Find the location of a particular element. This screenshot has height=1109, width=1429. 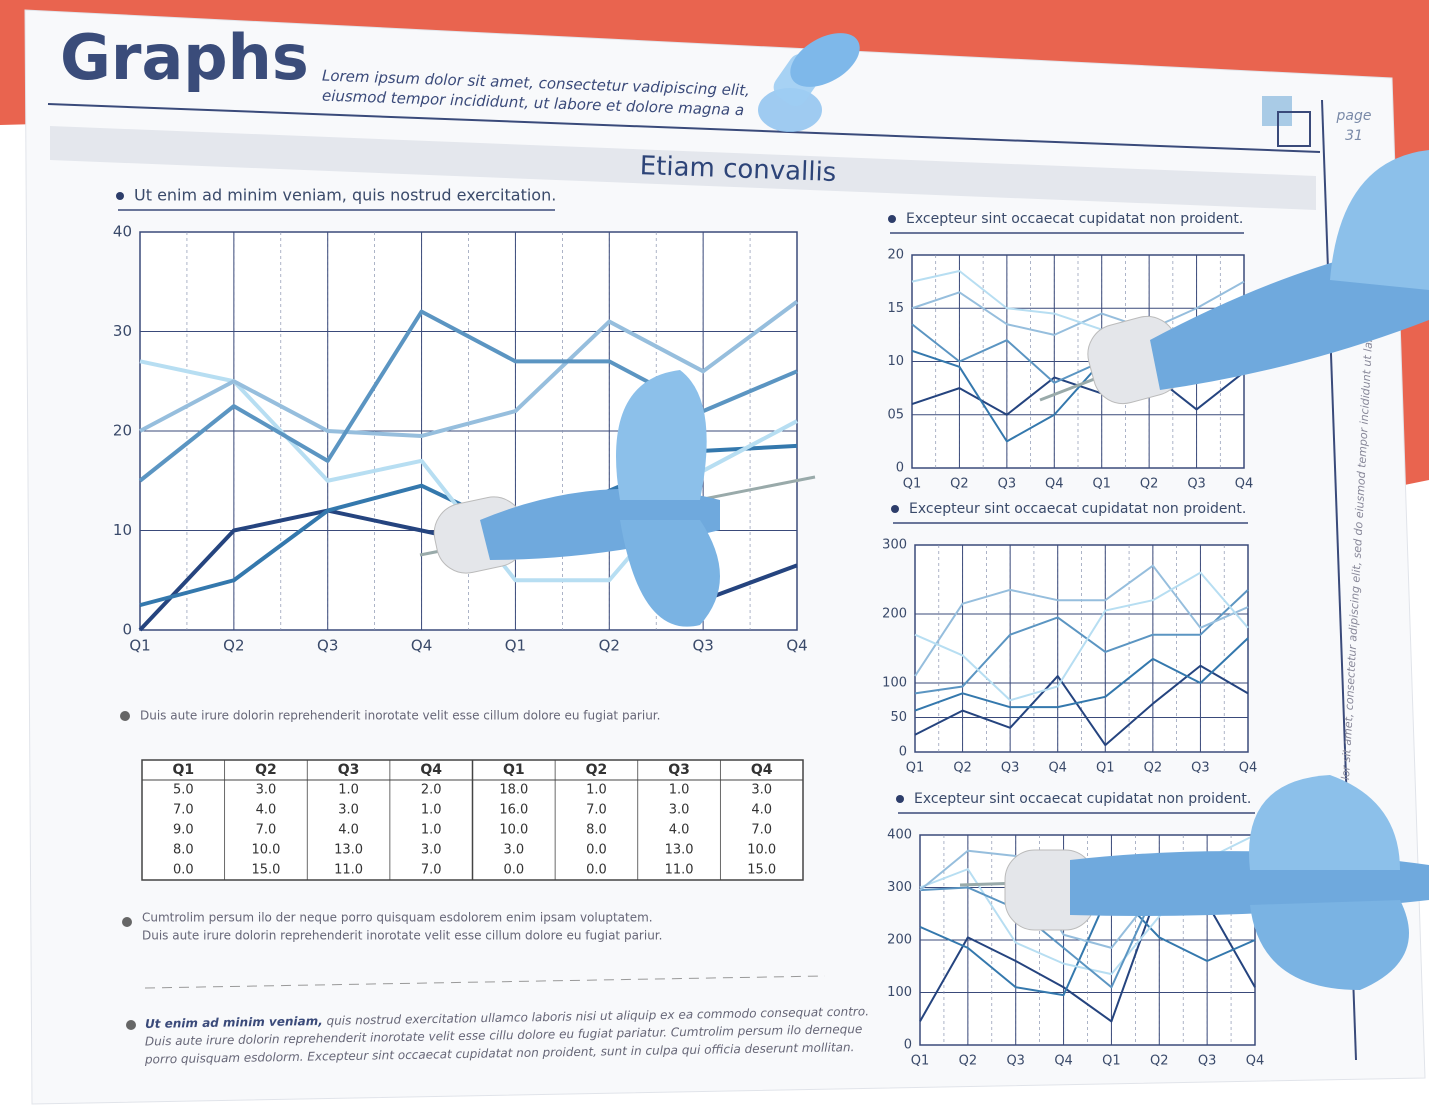

page-label: page is located at coordinates (1354, 116).